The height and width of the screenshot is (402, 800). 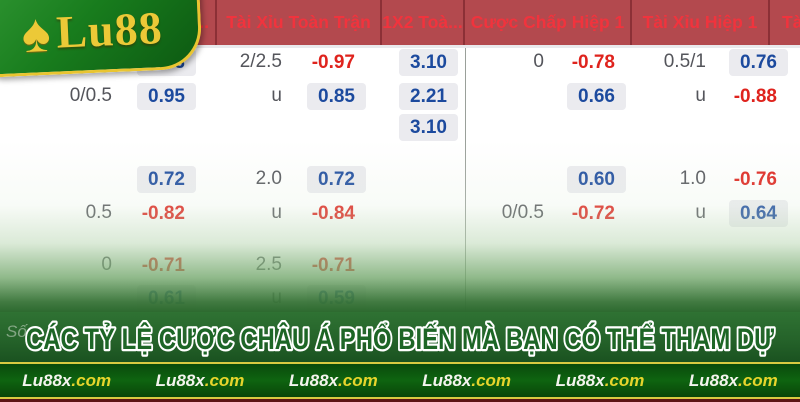 I want to click on table-row: 0.61 u 0.59, so click(x=400, y=298).